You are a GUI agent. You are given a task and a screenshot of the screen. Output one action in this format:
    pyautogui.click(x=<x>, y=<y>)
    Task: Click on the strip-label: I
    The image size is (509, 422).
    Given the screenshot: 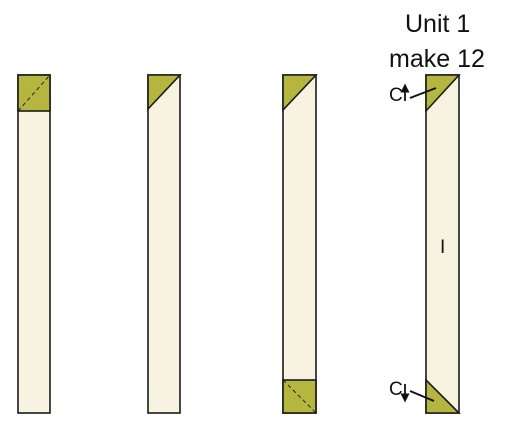 What is the action you would take?
    pyautogui.click(x=443, y=247)
    